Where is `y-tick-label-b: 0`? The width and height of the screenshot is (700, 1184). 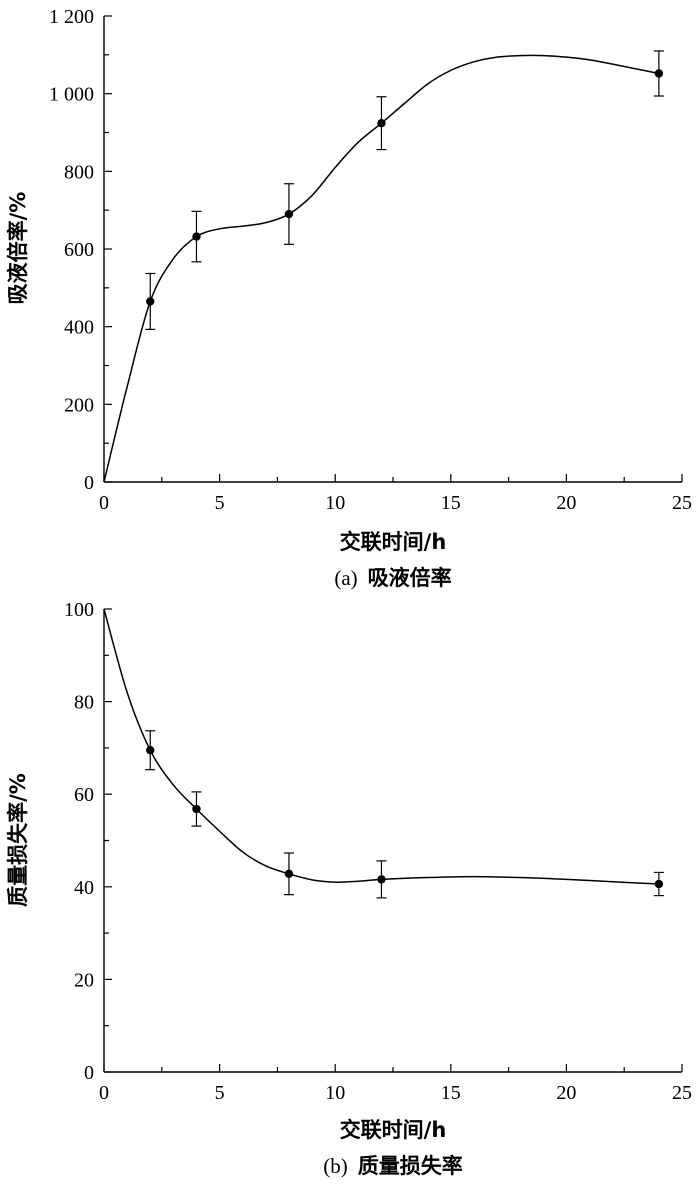 y-tick-label-b: 0 is located at coordinates (89, 1073).